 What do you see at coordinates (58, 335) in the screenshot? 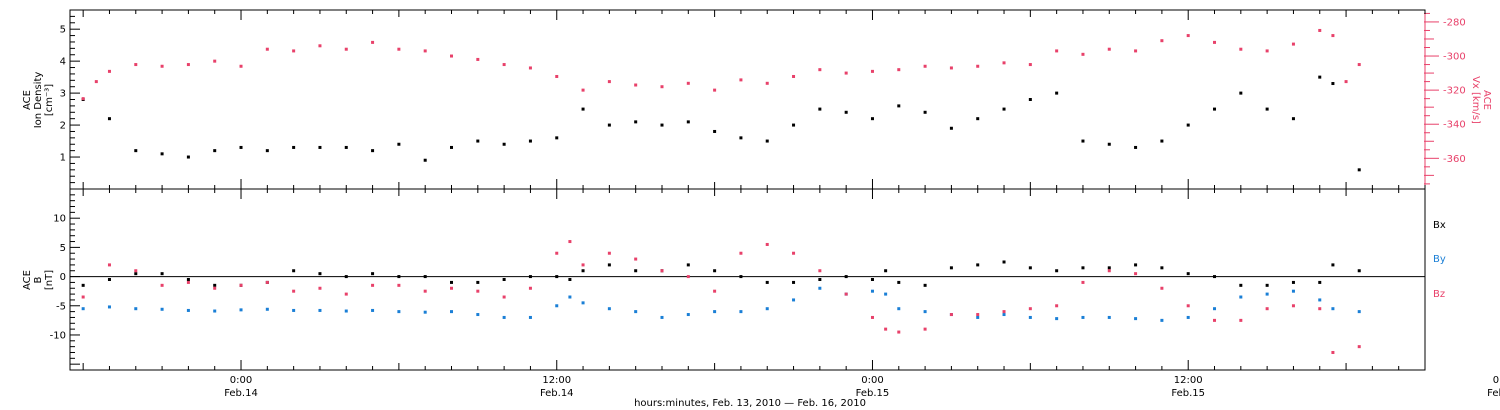
I see `magnetic-field-tick-label--10: -10` at bounding box center [58, 335].